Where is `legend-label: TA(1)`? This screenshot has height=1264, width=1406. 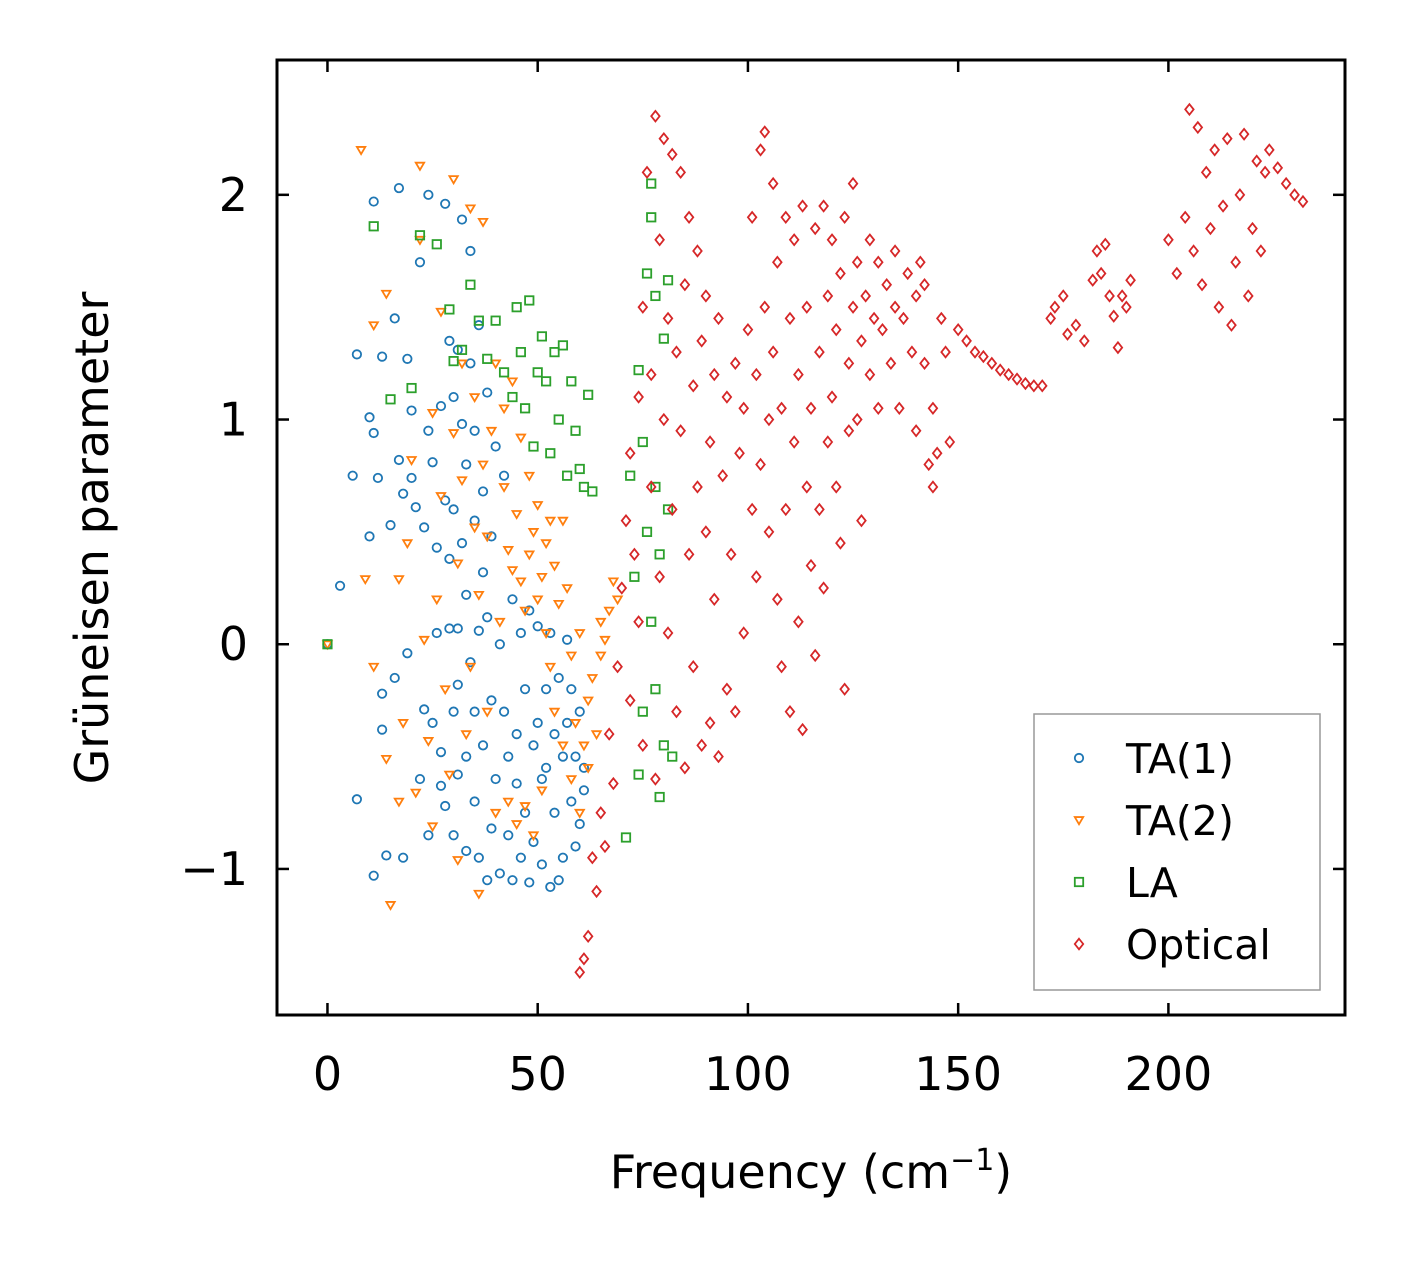
legend-label: TA(1) is located at coordinates (1179, 759).